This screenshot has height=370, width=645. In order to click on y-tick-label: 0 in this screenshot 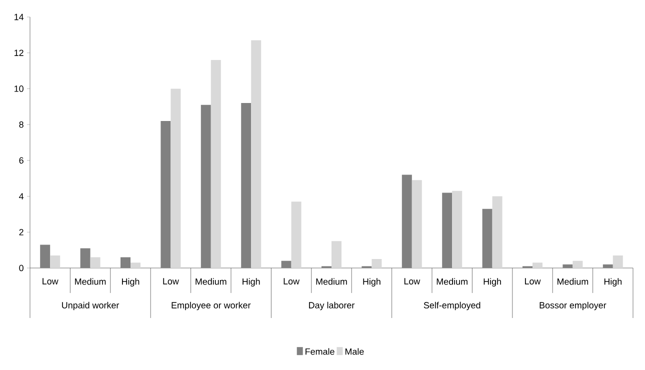, I will do `click(21, 268)`.